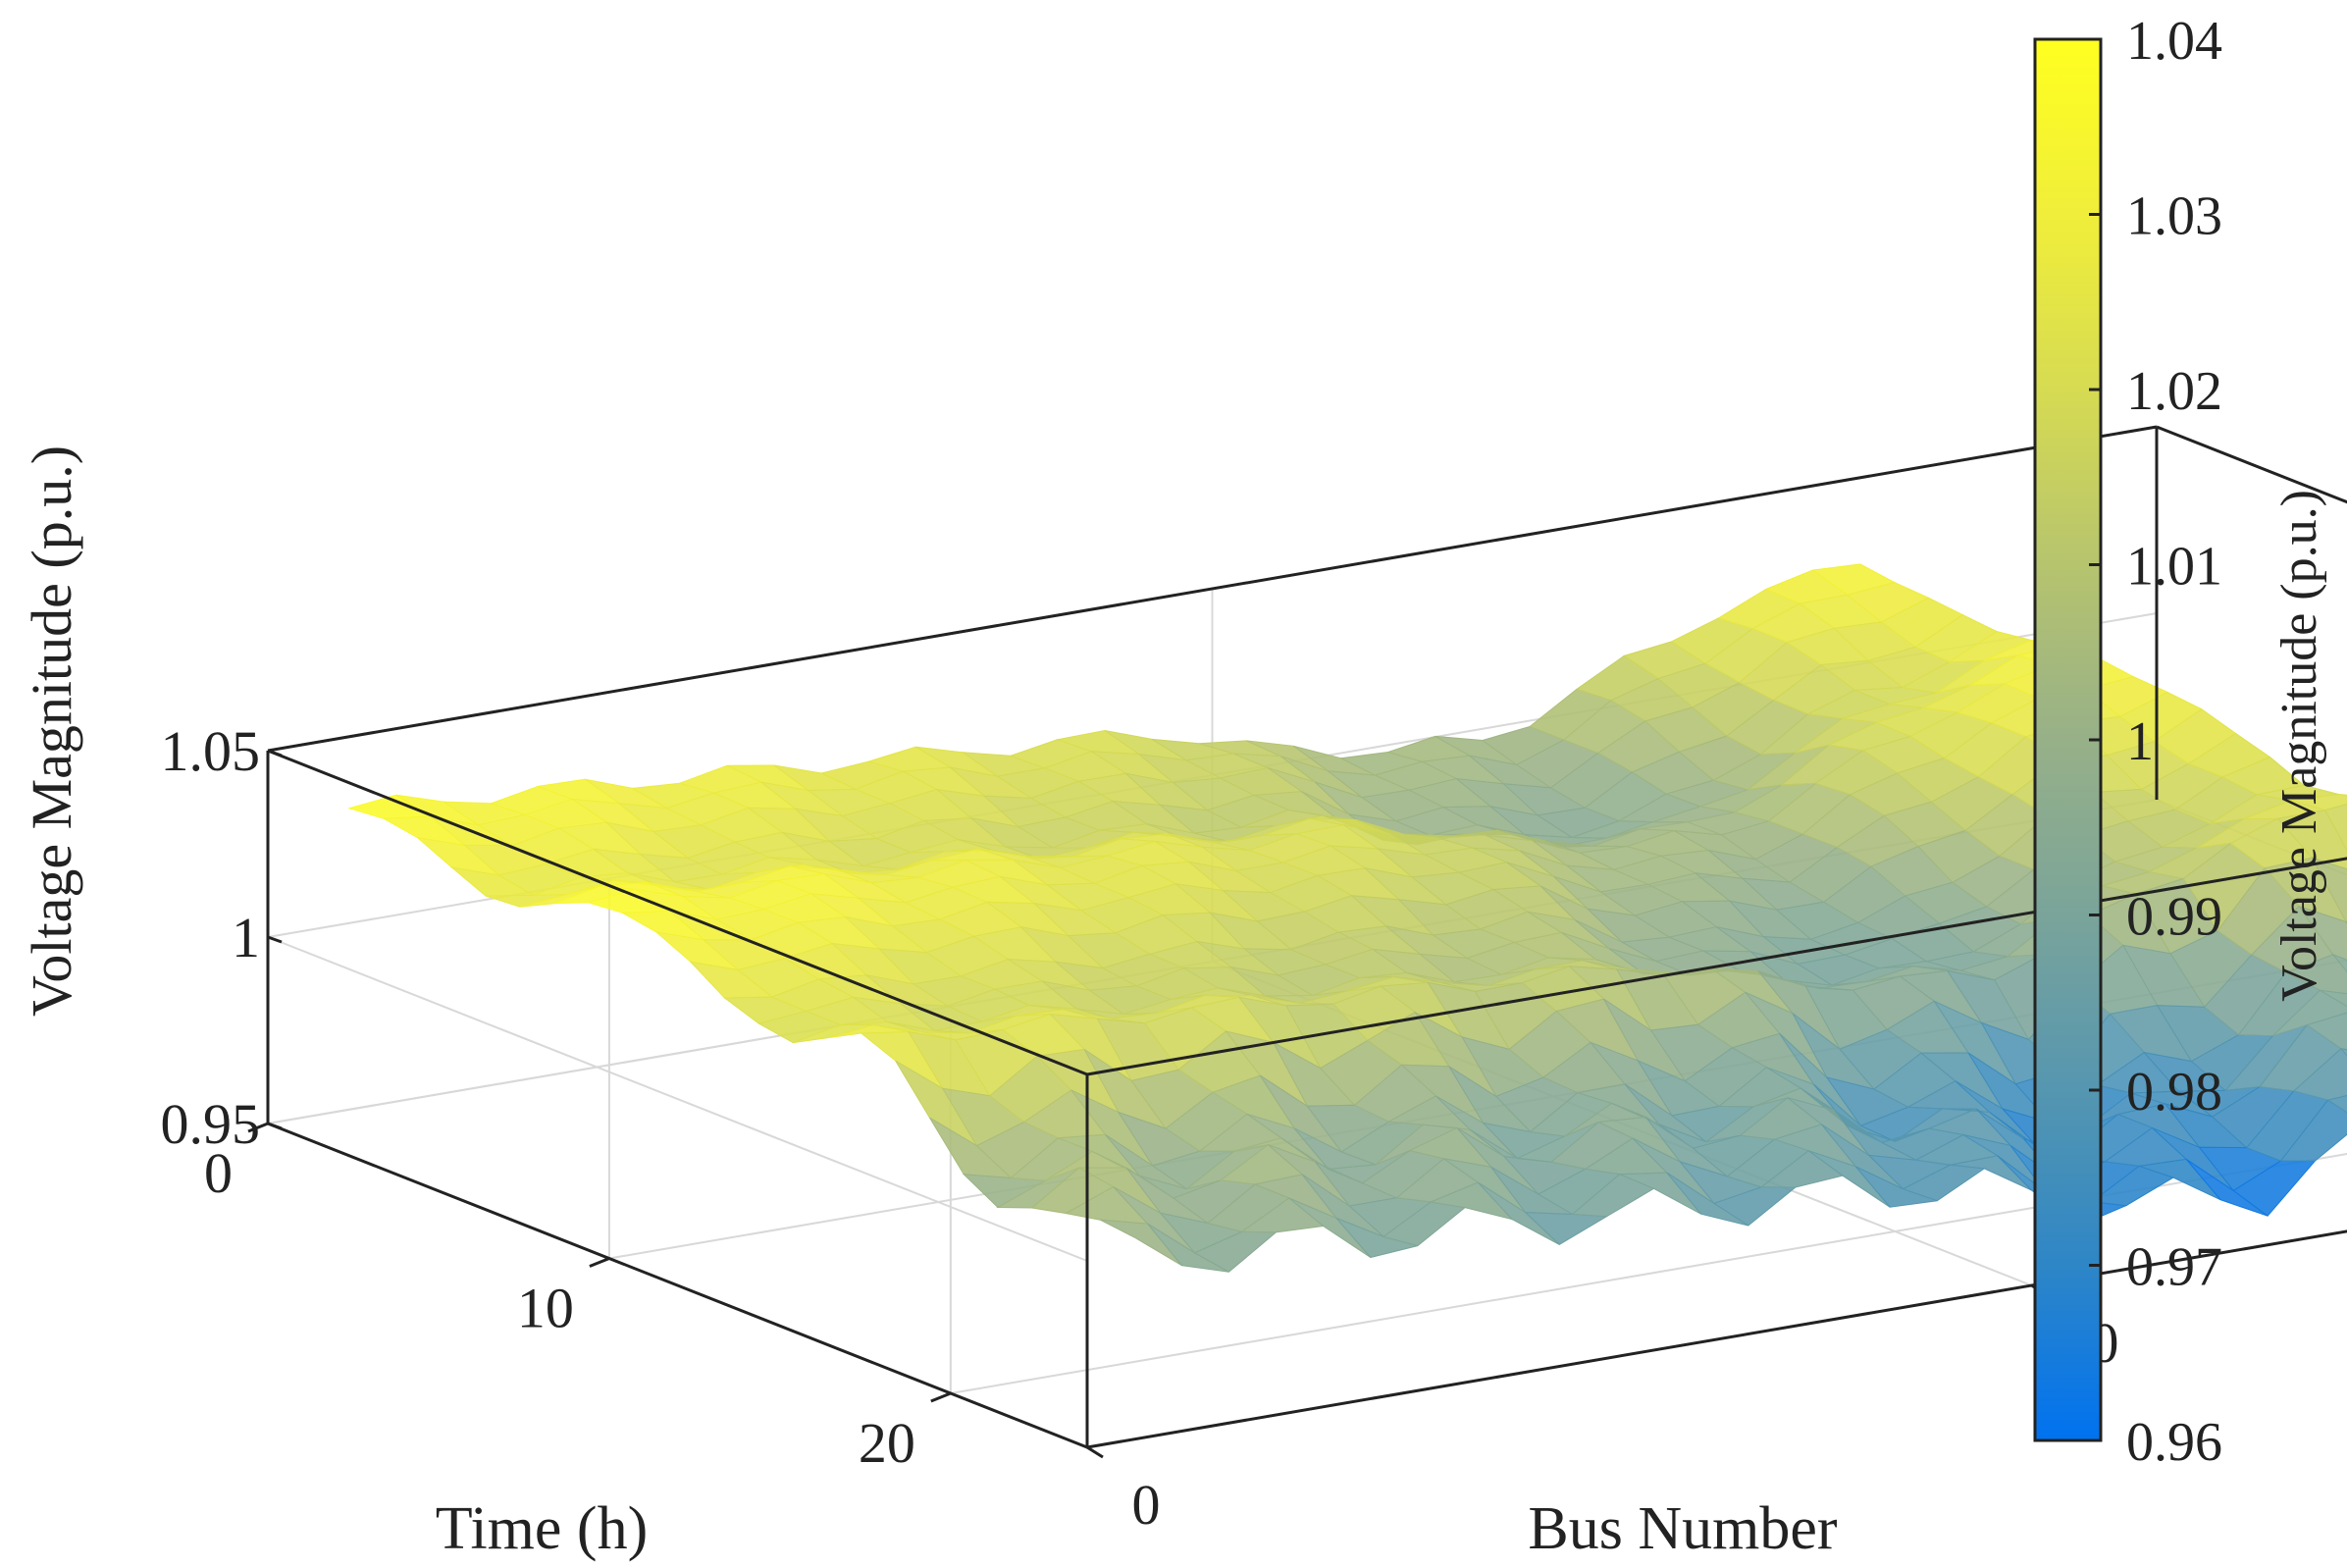 The image size is (2347, 1568). What do you see at coordinates (2140, 742) in the screenshot?
I see `colorbar-tick-label: 1` at bounding box center [2140, 742].